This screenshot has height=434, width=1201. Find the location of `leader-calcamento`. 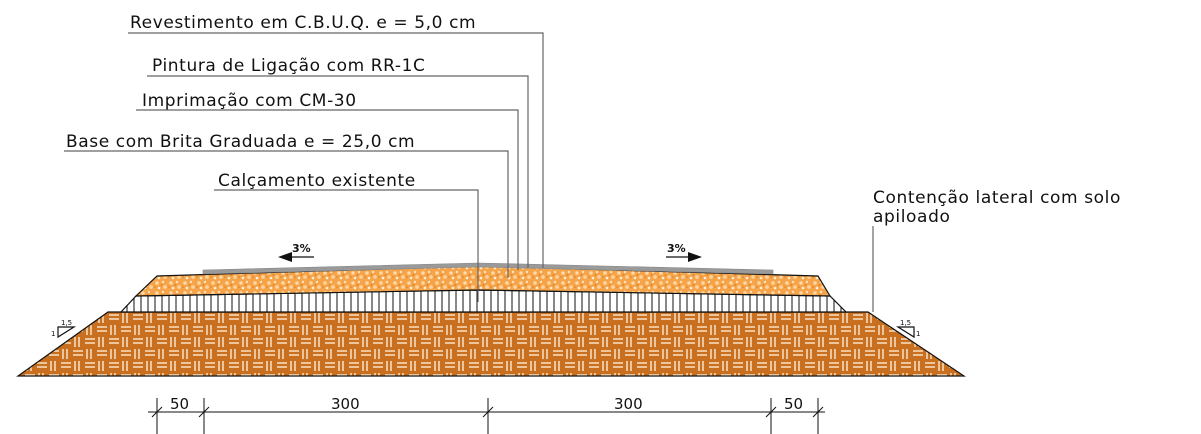

leader-calcamento is located at coordinates (346, 245).